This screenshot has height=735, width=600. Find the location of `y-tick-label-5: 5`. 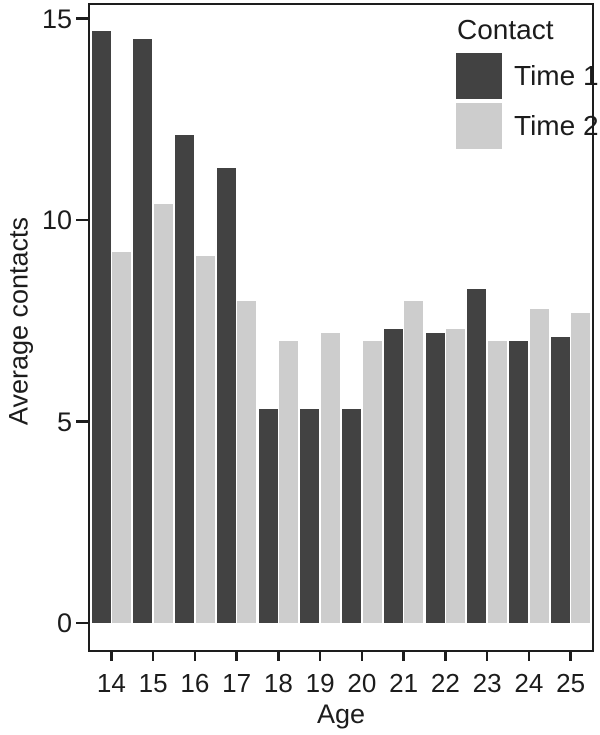

y-tick-label-5: 5 is located at coordinates (64, 421).